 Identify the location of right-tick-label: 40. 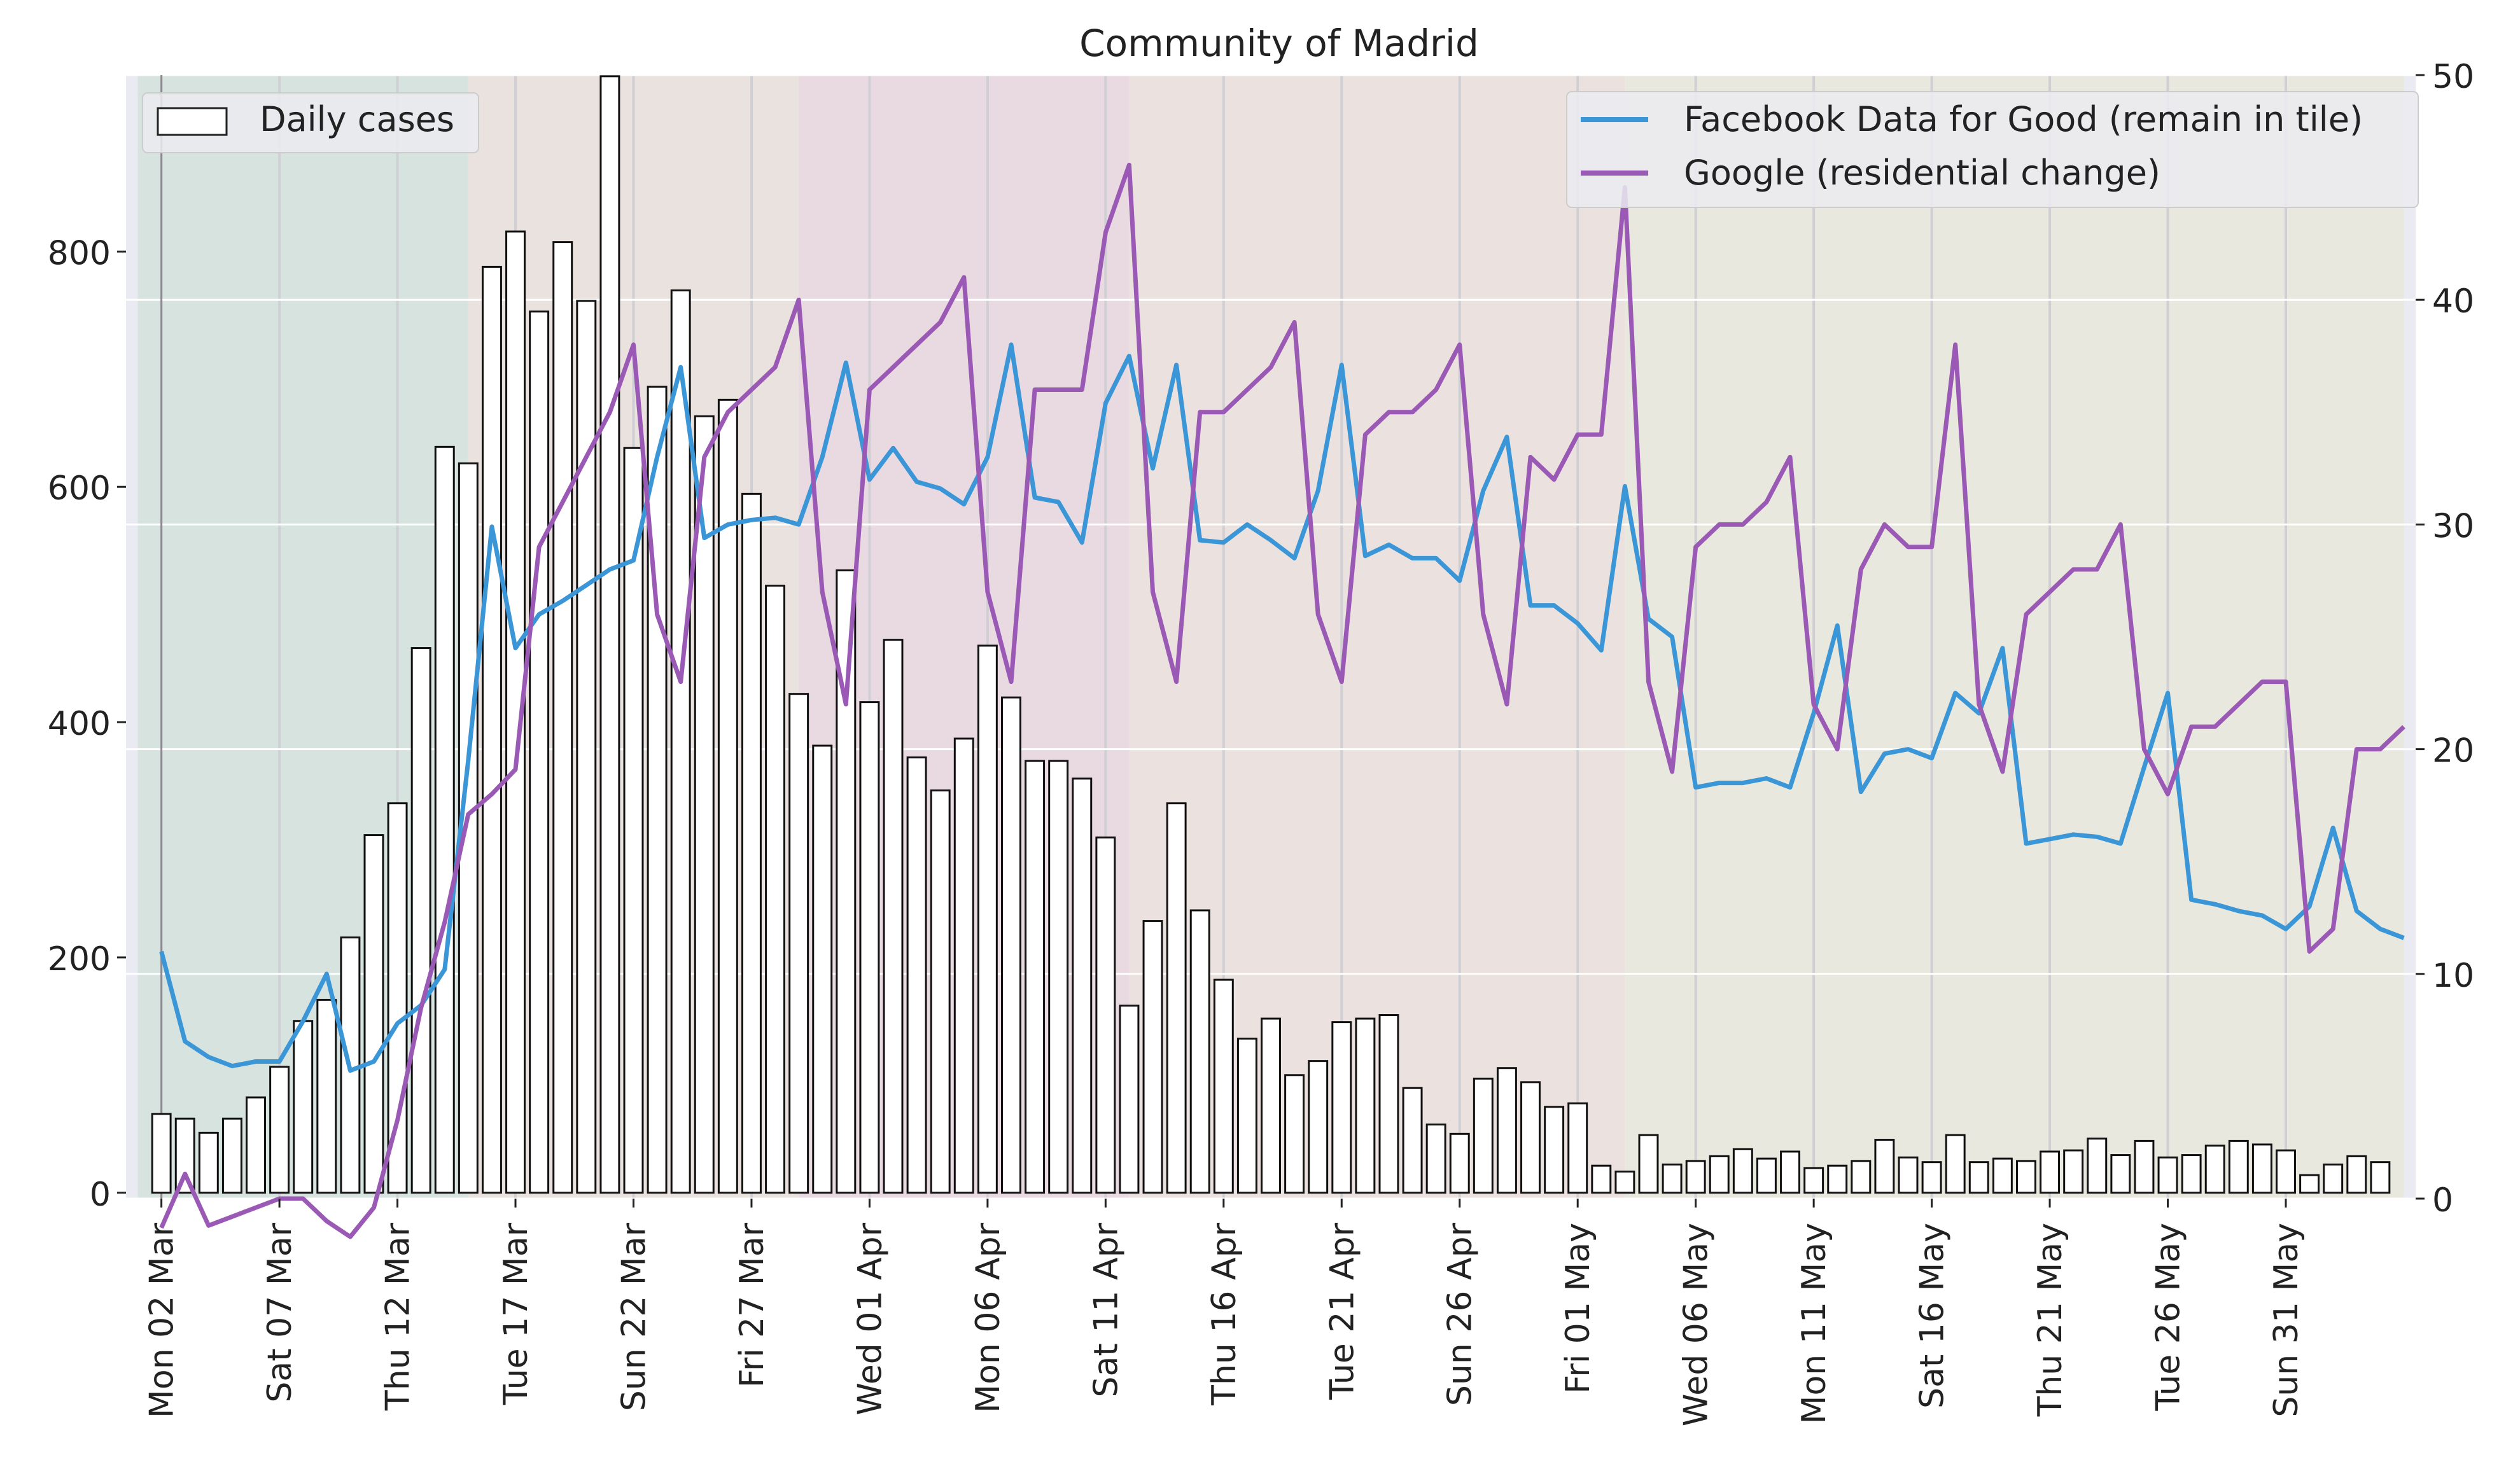
(2453, 301).